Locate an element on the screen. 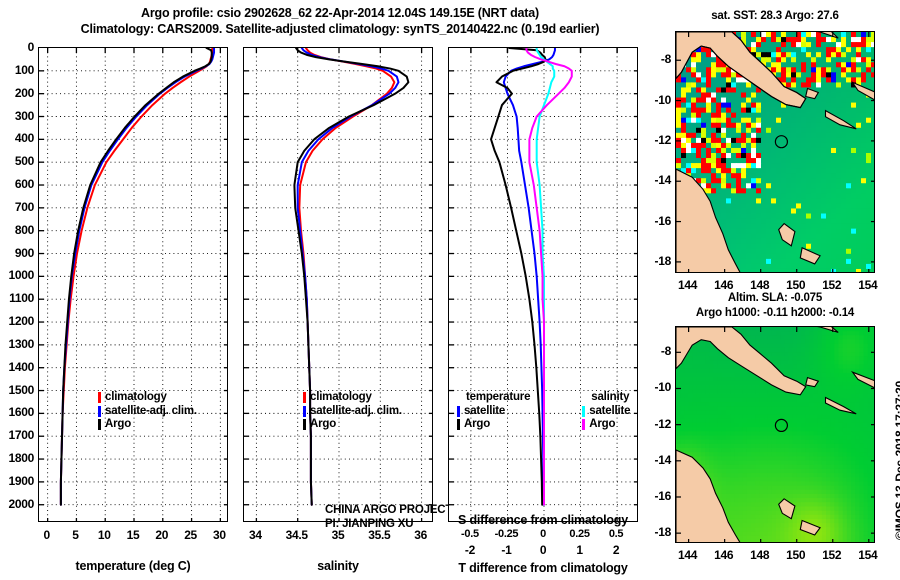 This screenshot has height=580, width=900. axis-tick-label: 25 is located at coordinates (190, 535).